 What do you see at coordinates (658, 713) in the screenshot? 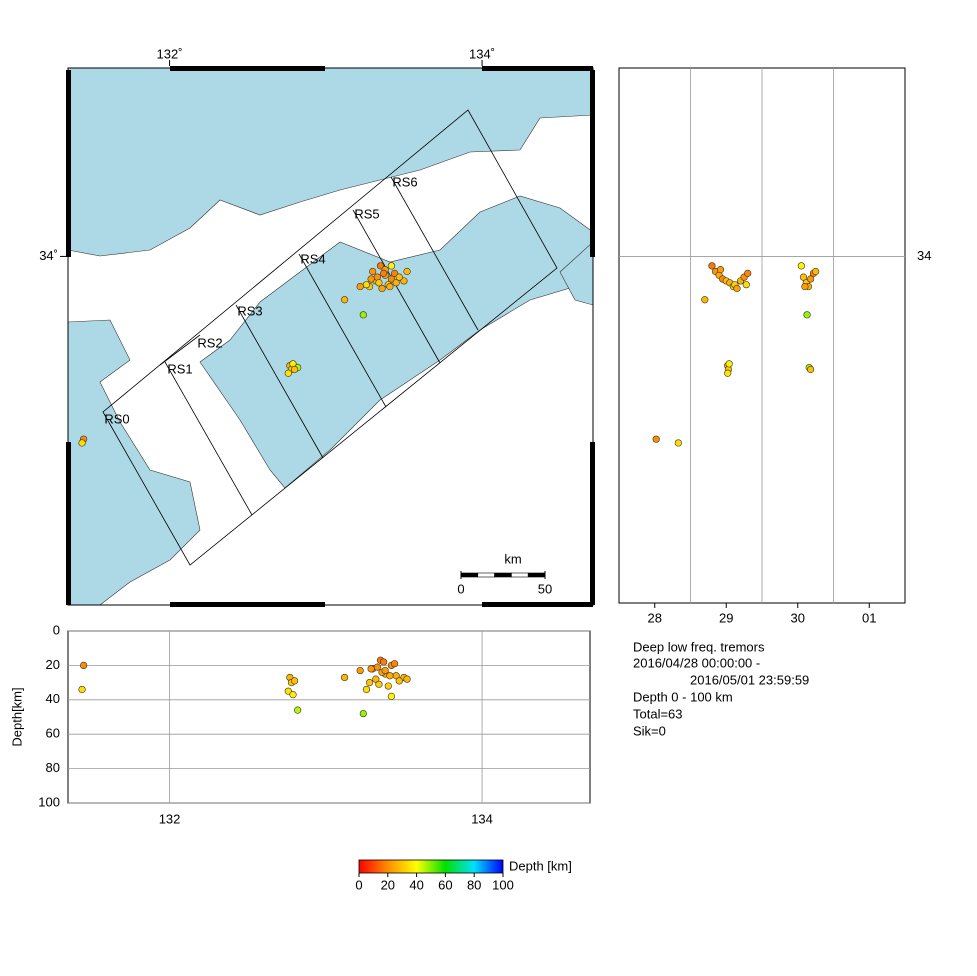
I see `info-line: Total=63` at bounding box center [658, 713].